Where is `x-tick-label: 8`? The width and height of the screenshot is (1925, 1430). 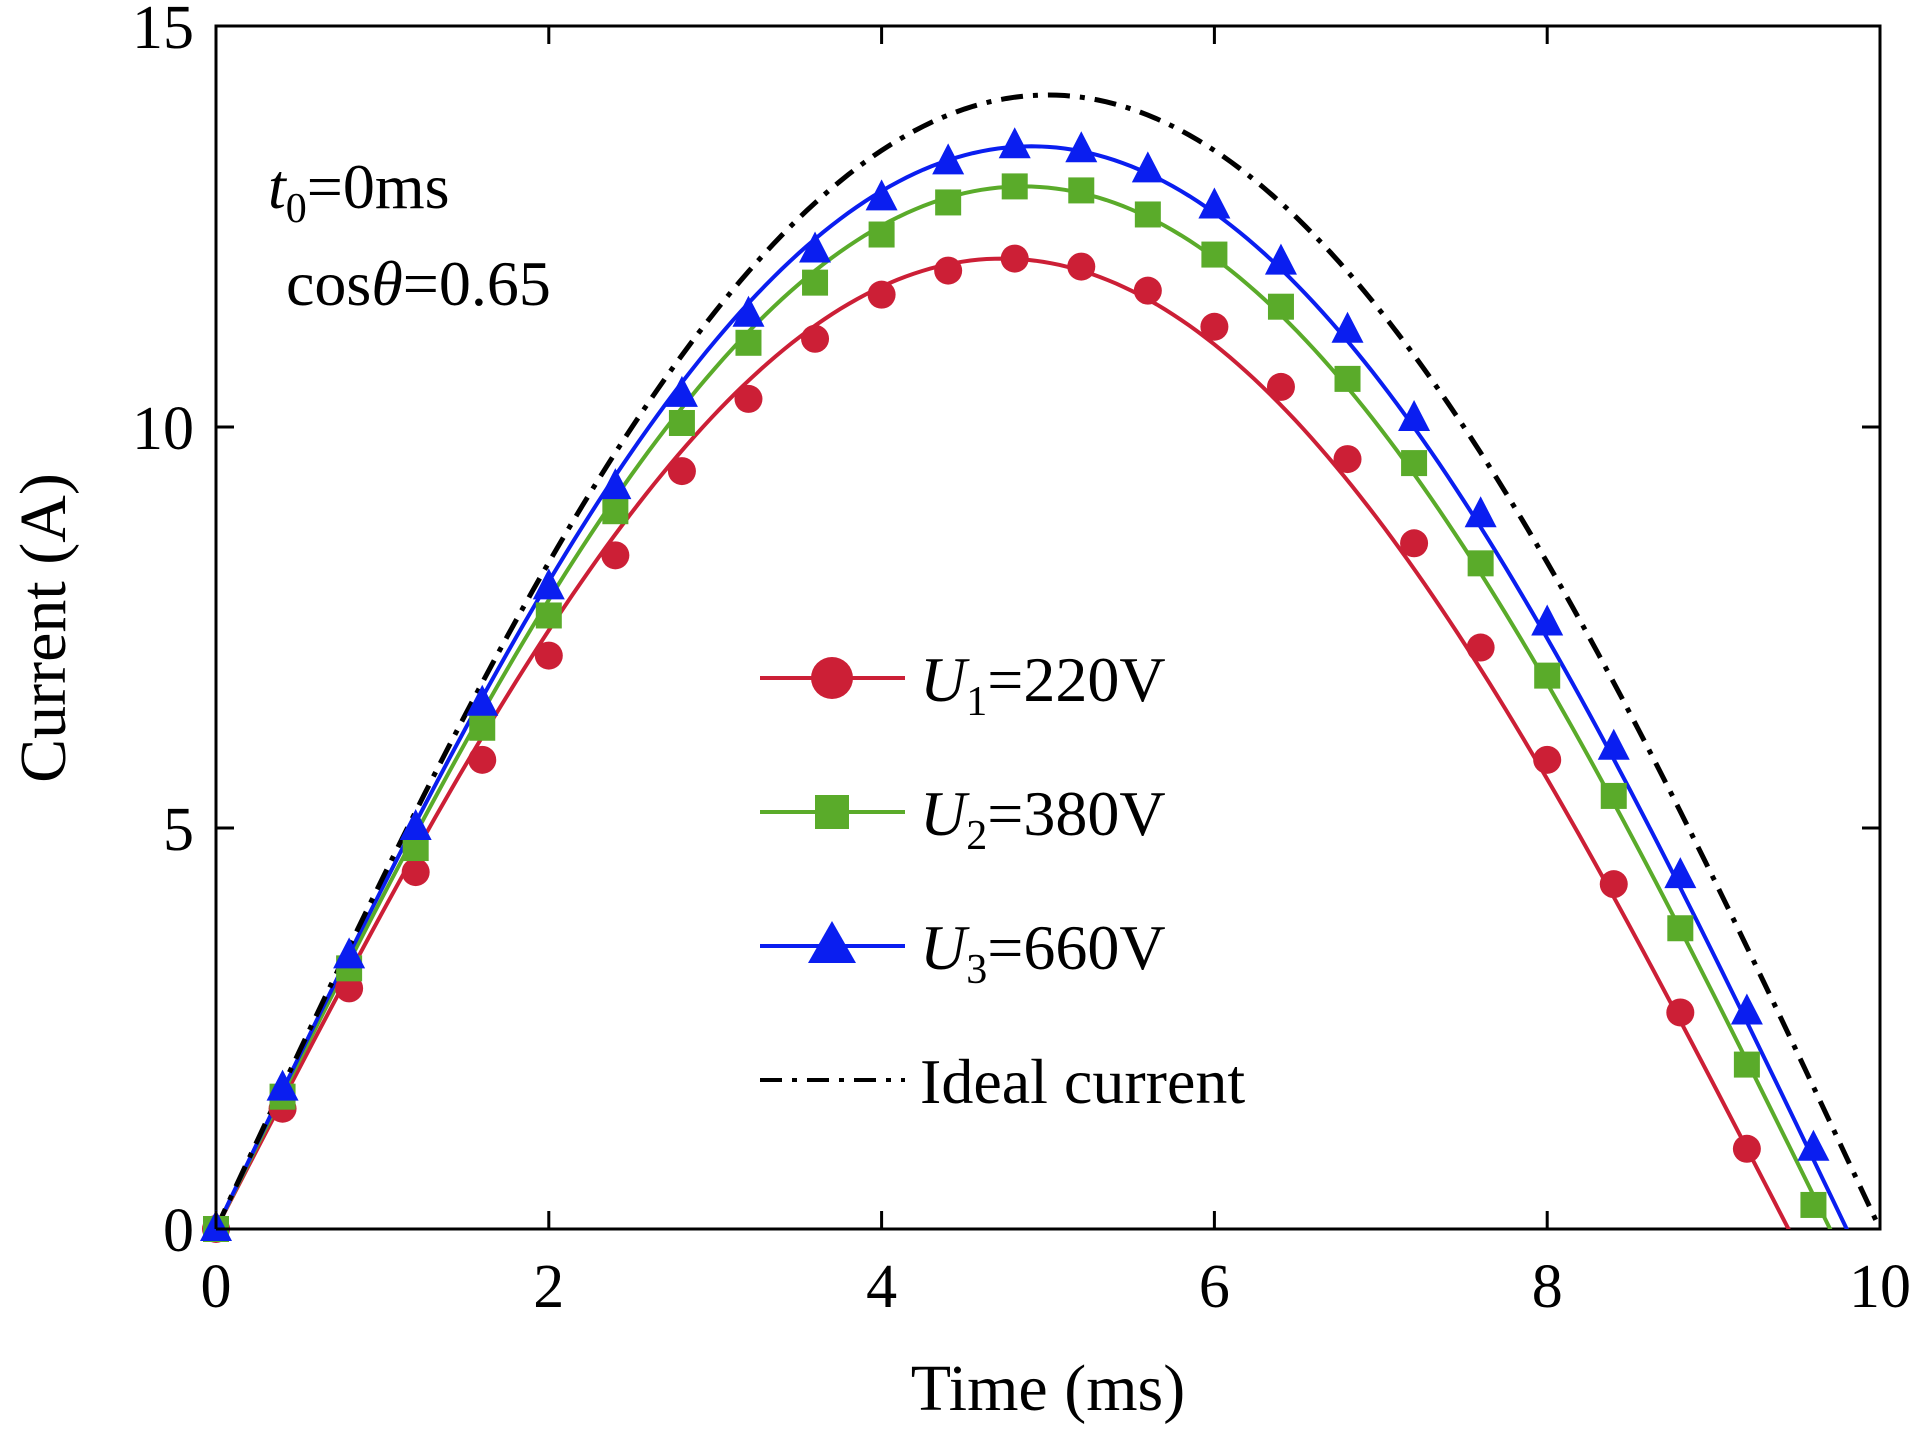
x-tick-label: 8 is located at coordinates (1547, 1287).